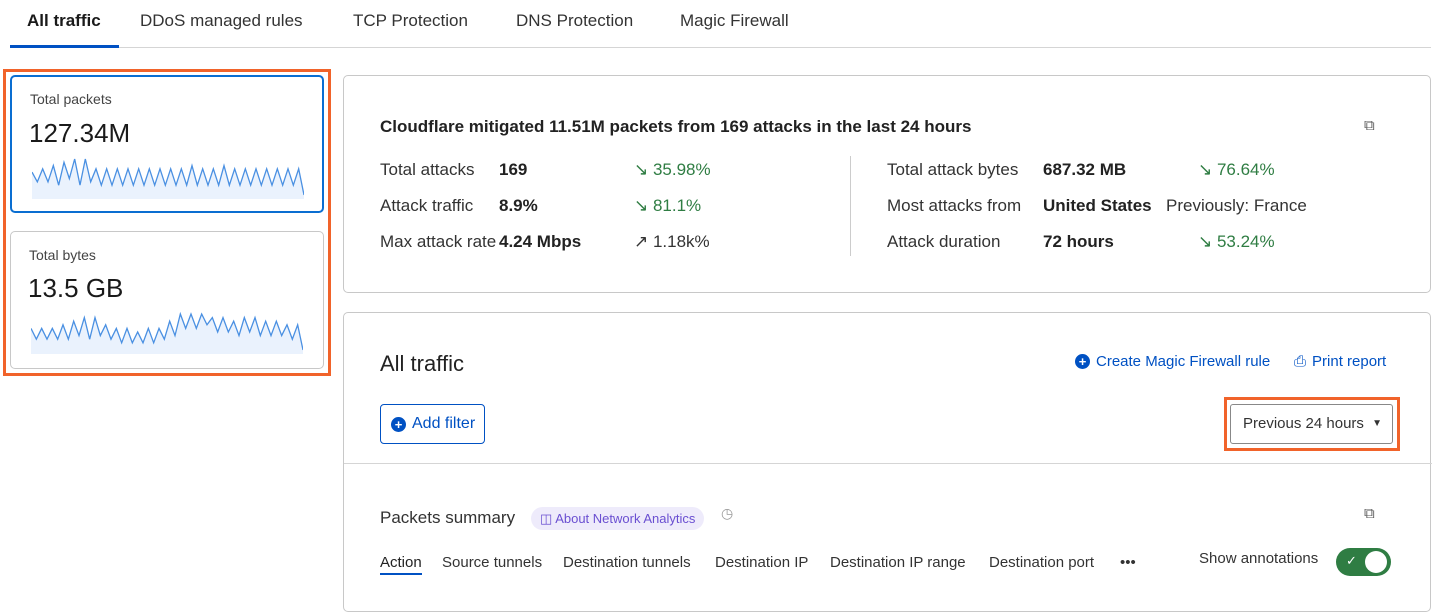 This screenshot has height=612, width=1440. I want to click on total-bytes-card: Total bytes 13.5 GB, so click(167, 300).